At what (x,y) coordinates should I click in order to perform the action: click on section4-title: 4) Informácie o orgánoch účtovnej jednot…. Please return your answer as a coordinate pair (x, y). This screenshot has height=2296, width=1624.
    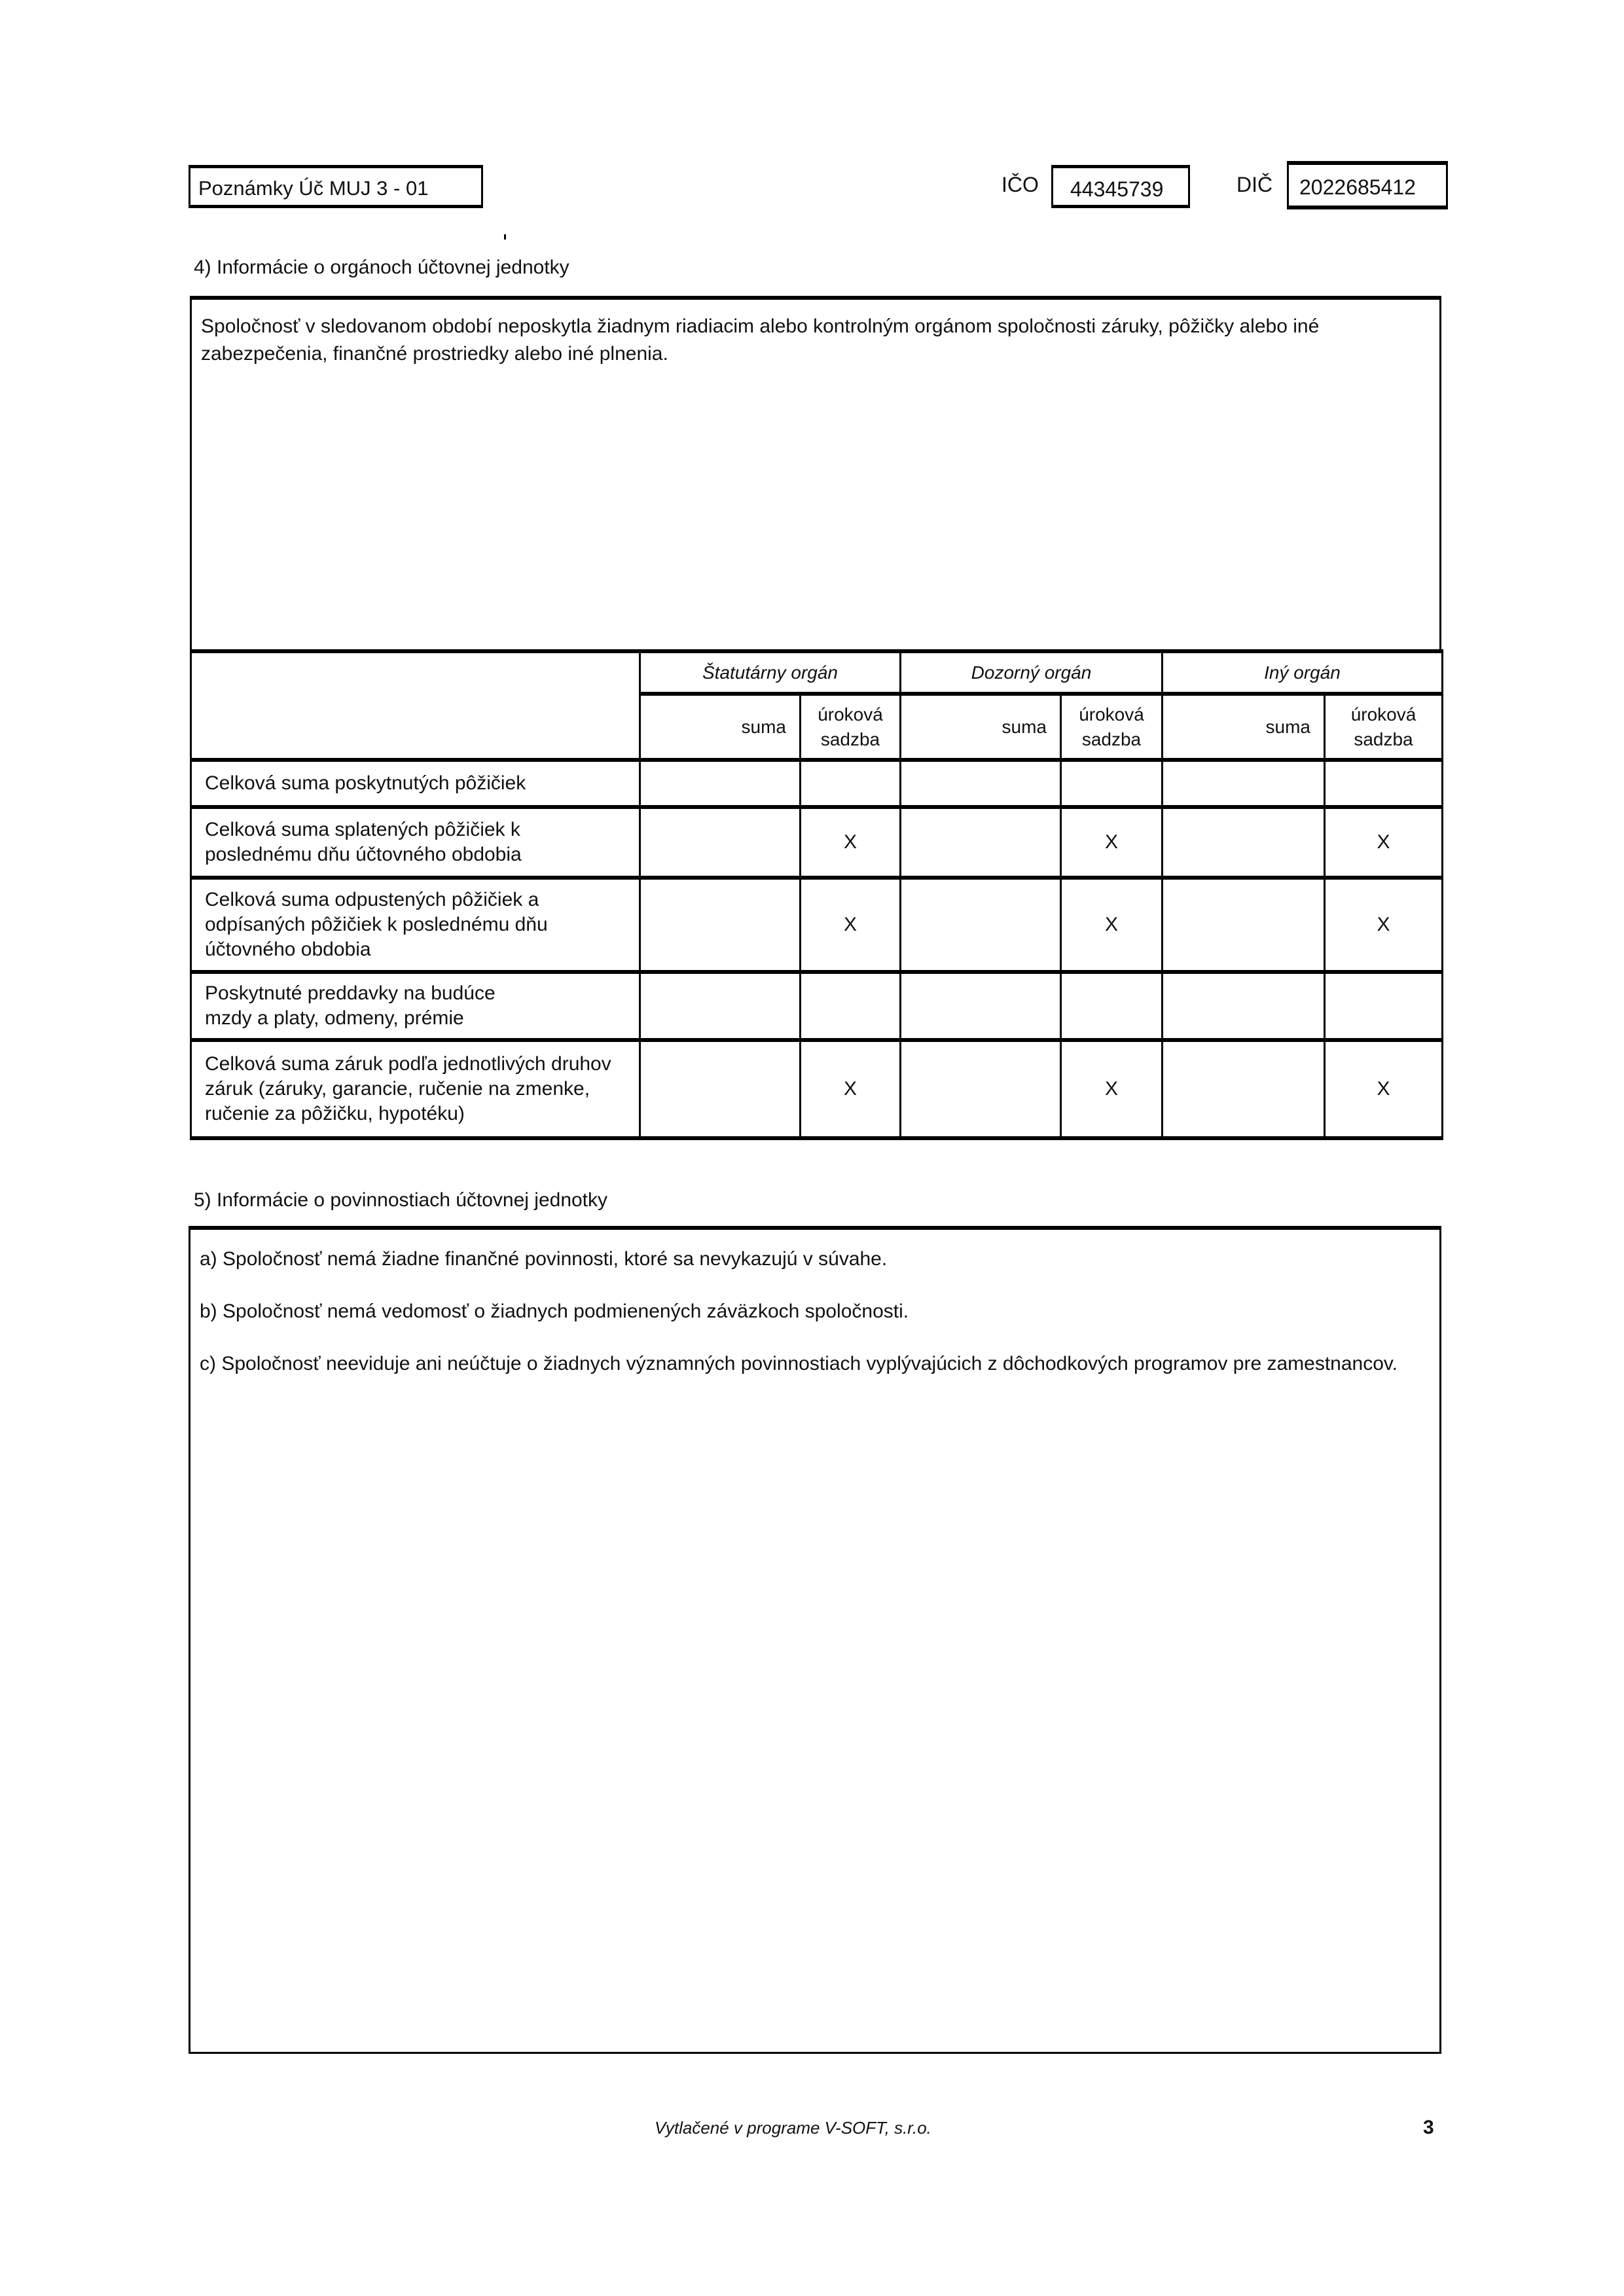
    Looking at the image, I should click on (381, 267).